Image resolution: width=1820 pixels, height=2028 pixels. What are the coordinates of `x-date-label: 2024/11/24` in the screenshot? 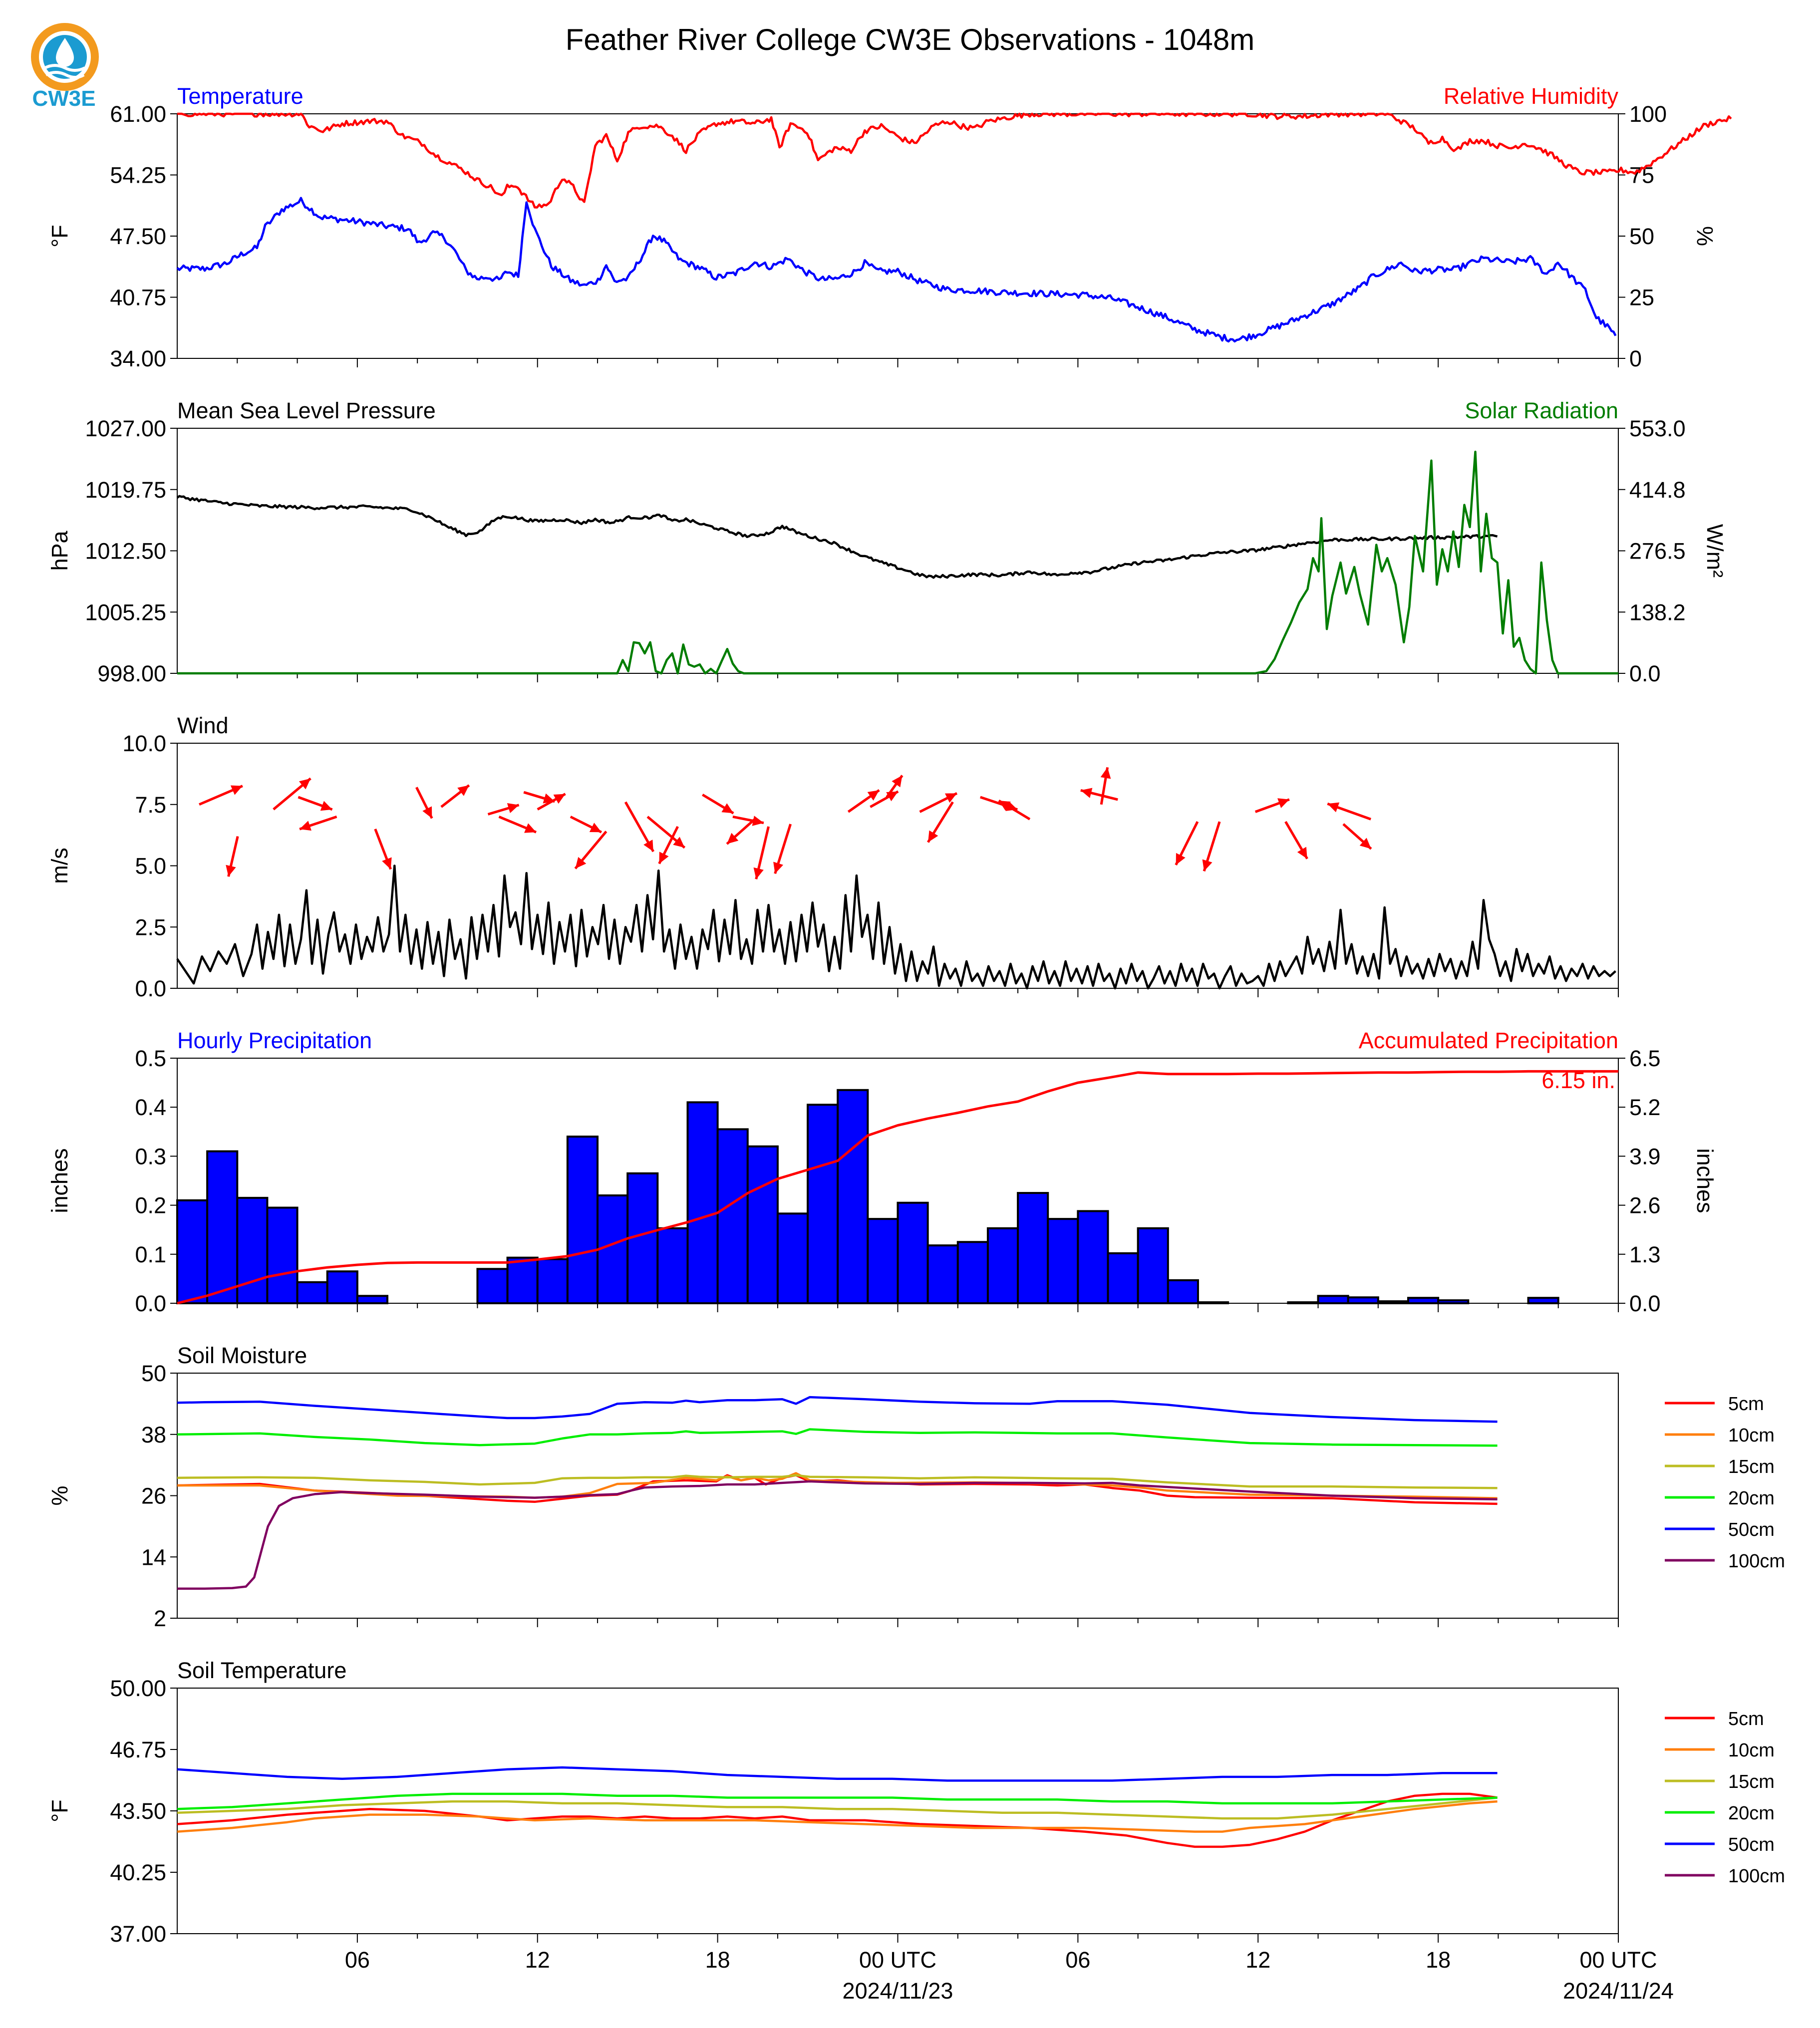 It's located at (1618, 1991).